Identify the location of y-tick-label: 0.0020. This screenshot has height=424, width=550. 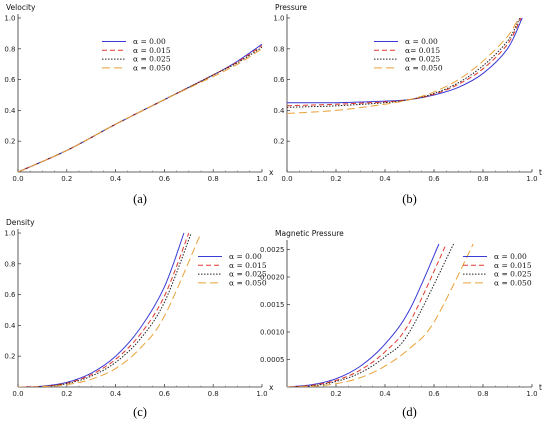
(272, 278).